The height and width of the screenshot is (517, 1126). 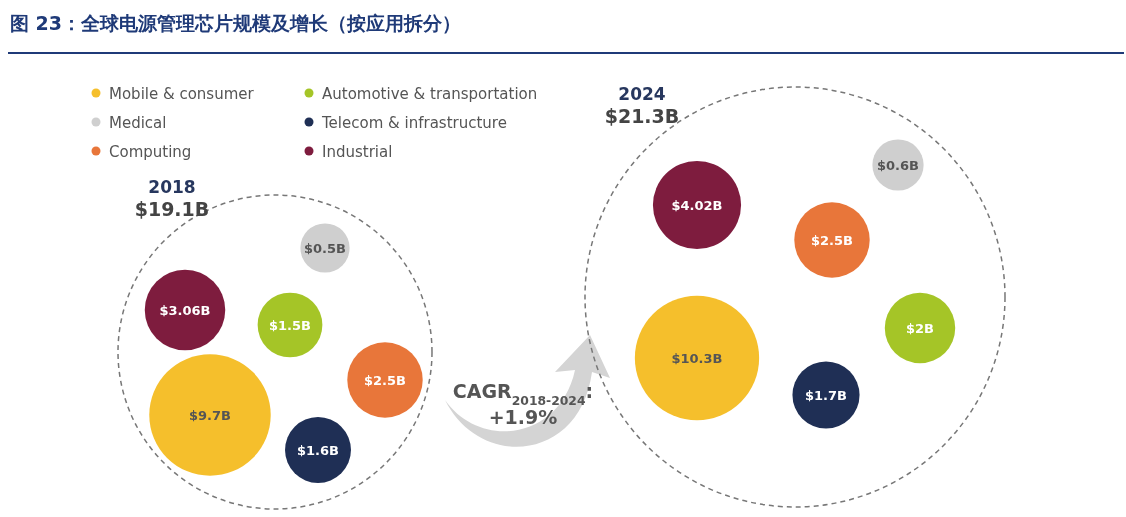 What do you see at coordinates (697, 205) in the screenshot?
I see `data-label: $4.02B` at bounding box center [697, 205].